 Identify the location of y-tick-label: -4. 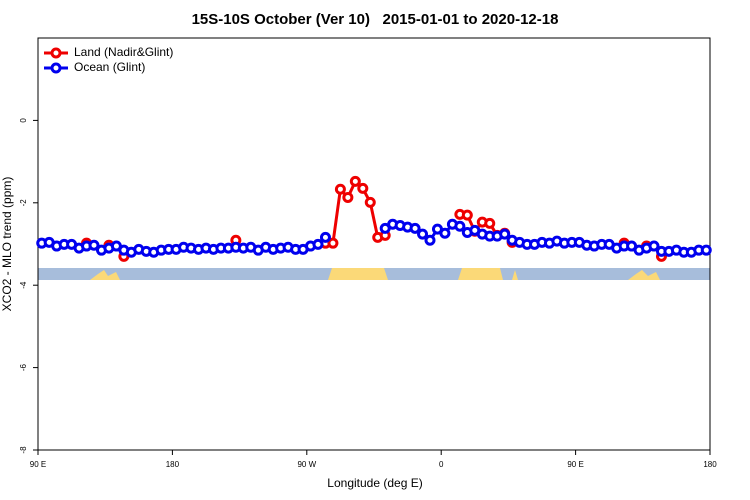
(23, 285).